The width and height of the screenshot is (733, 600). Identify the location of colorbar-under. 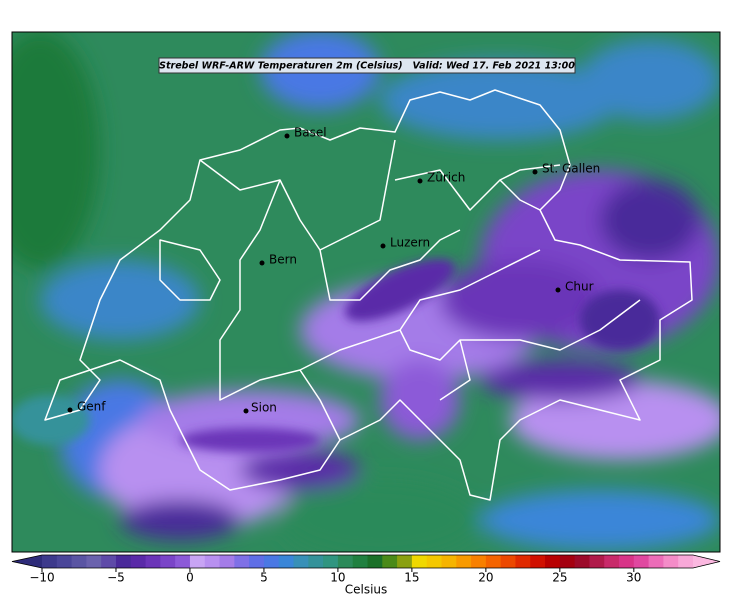
(27, 561).